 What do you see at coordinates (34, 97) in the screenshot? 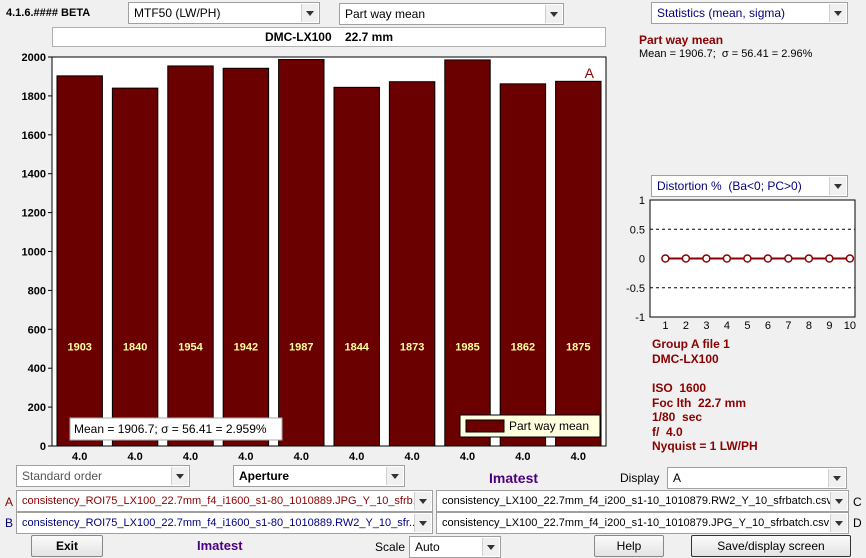
I see `y-tick-label: 1800` at bounding box center [34, 97].